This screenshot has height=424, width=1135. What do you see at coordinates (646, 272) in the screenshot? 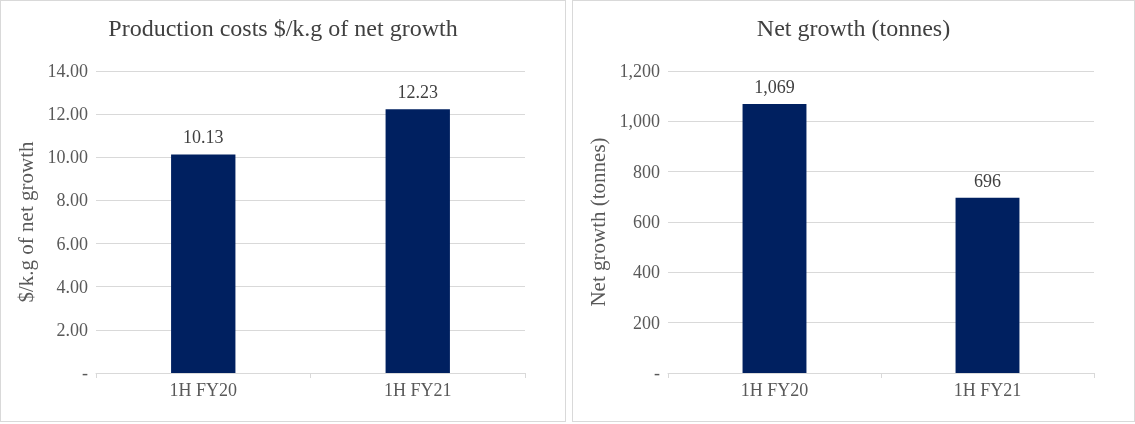
I see `y-tick-label: 400` at bounding box center [646, 272].